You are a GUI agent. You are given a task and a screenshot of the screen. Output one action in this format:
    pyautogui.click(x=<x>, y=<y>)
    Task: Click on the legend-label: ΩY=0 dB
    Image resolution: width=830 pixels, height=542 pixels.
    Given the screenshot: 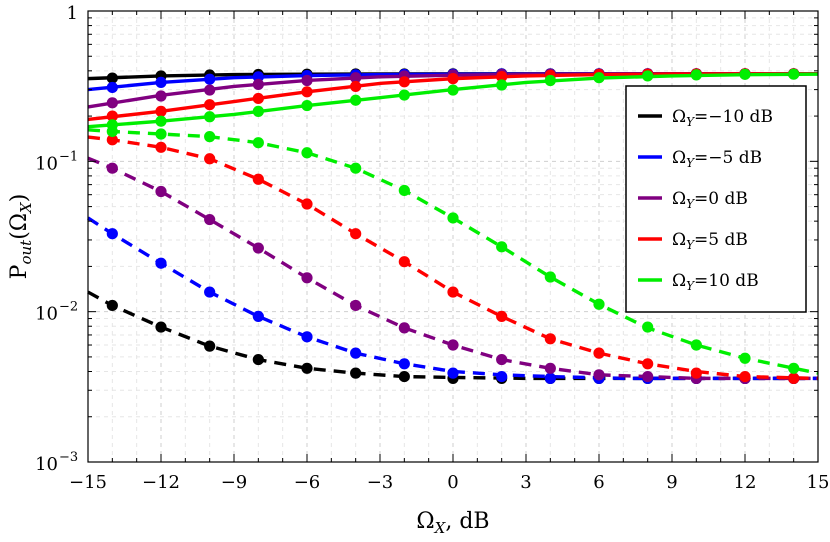 What is the action you would take?
    pyautogui.click(x=710, y=200)
    